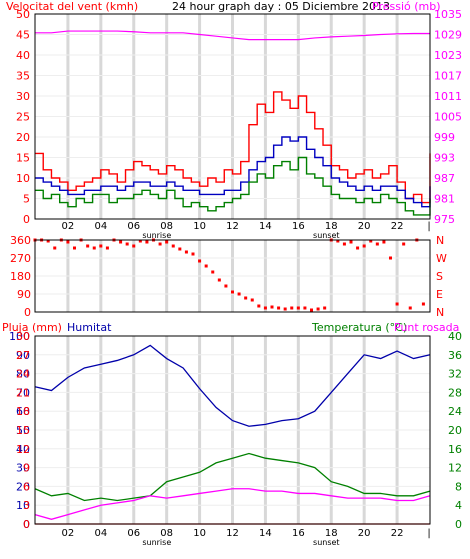 This screenshot has height=559, width=470. What do you see at coordinates (26, 199) in the screenshot?
I see `wind-speed-tick-label: 5` at bounding box center [26, 199].